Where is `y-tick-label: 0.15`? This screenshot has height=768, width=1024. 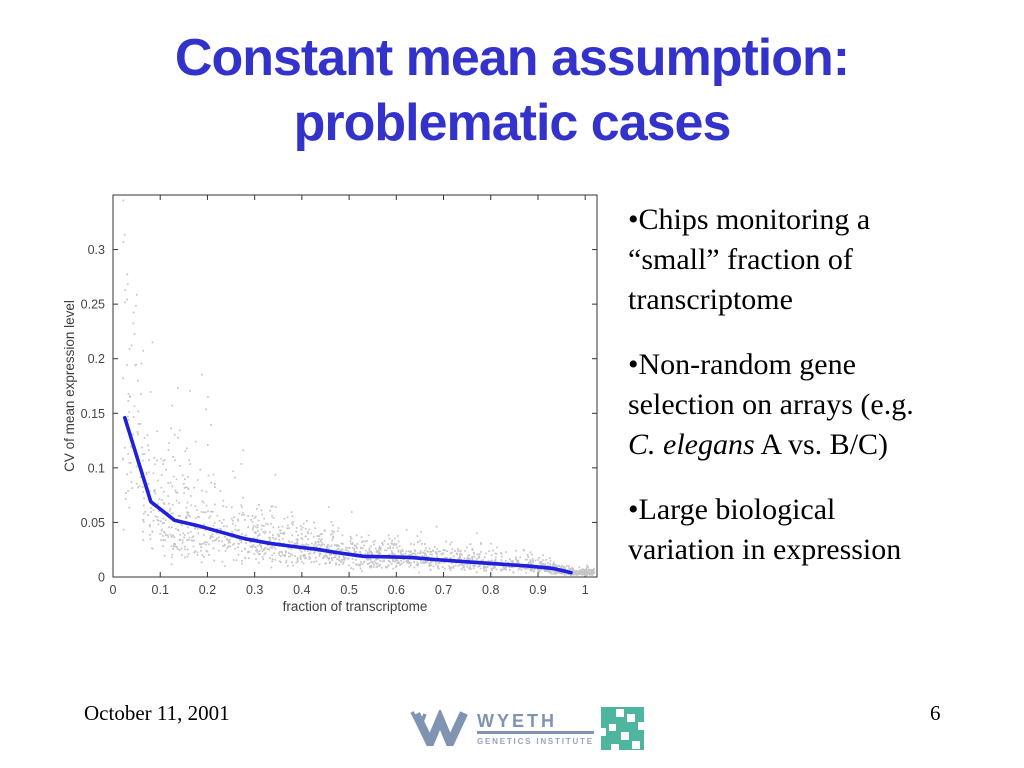 y-tick-label: 0.15 is located at coordinates (93, 414).